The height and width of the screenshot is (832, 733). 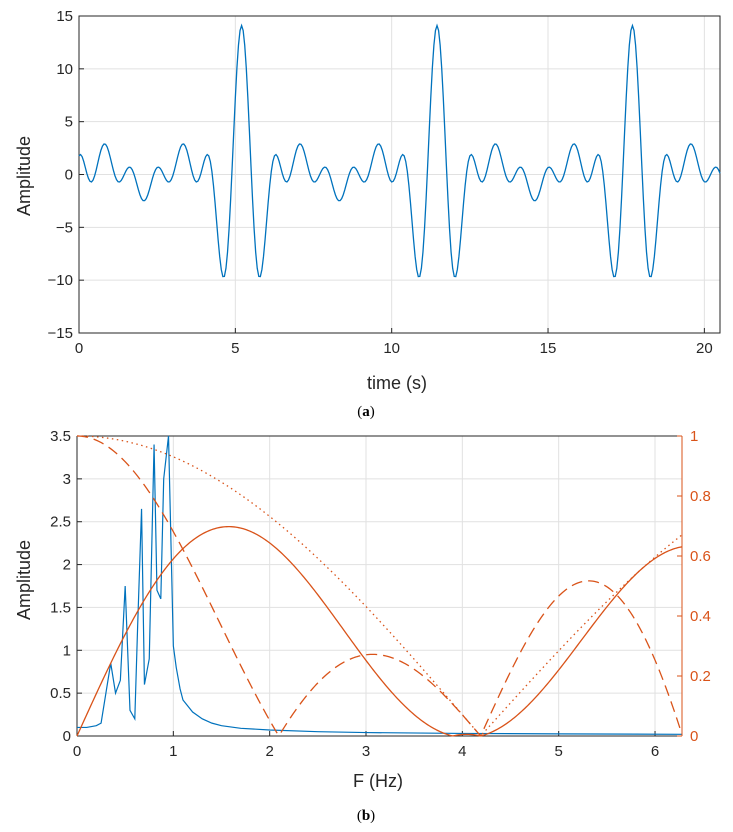 What do you see at coordinates (173, 751) in the screenshot?
I see `x-tick-label: 1` at bounding box center [173, 751].